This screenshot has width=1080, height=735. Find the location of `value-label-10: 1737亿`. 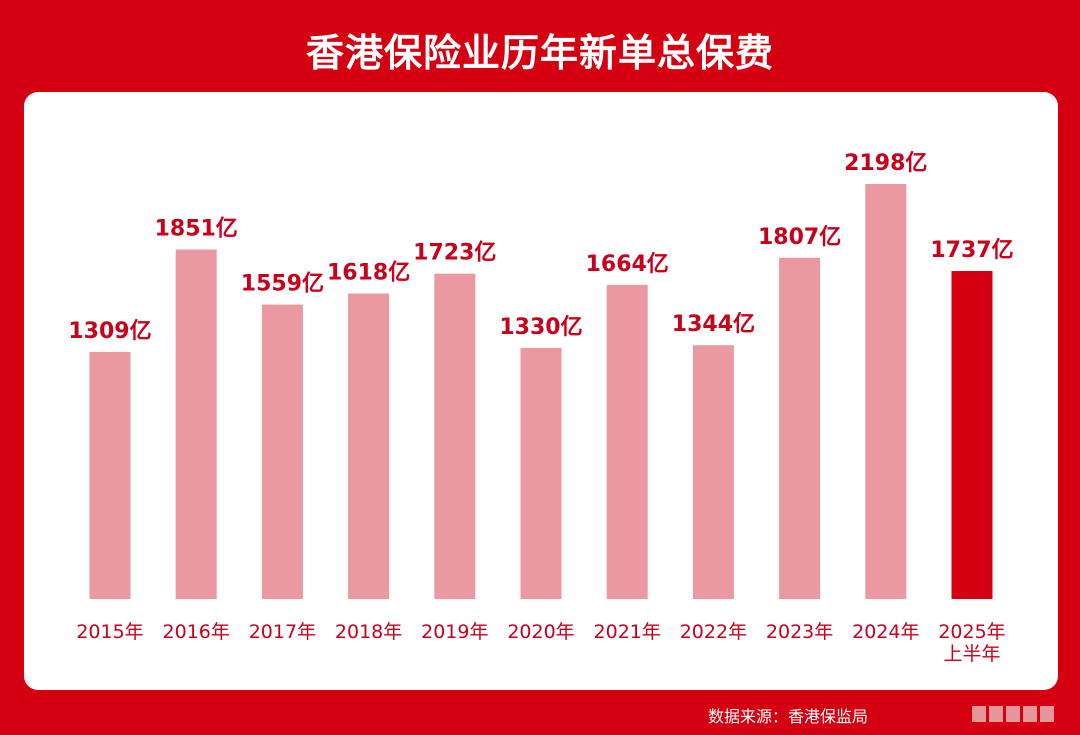

value-label-10: 1737亿 is located at coordinates (971, 250).